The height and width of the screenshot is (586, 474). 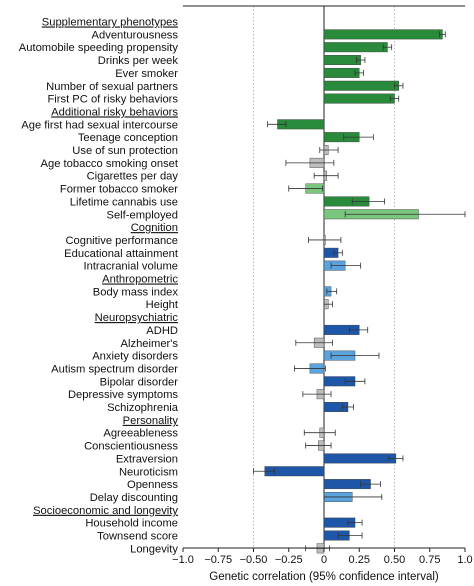 What do you see at coordinates (162, 305) in the screenshot?
I see `row-label: Height` at bounding box center [162, 305].